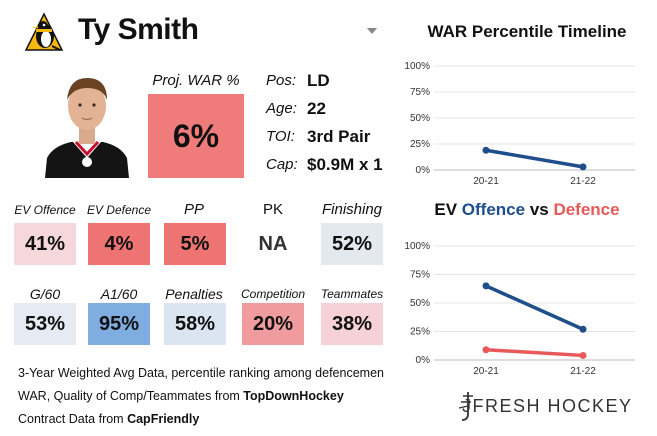 This screenshot has width=657, height=436. What do you see at coordinates (586, 209) in the screenshot?
I see `ev-title-defence: Defence` at bounding box center [586, 209].